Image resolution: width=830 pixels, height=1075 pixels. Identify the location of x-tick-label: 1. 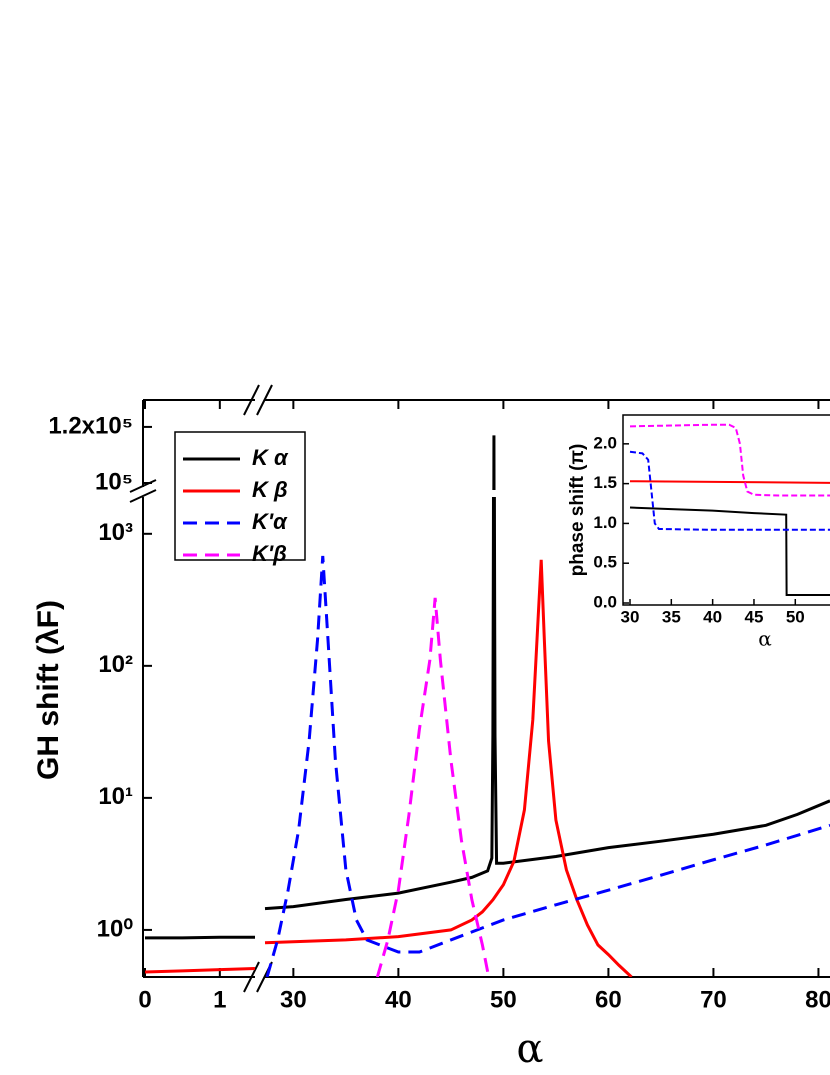
(219, 999).